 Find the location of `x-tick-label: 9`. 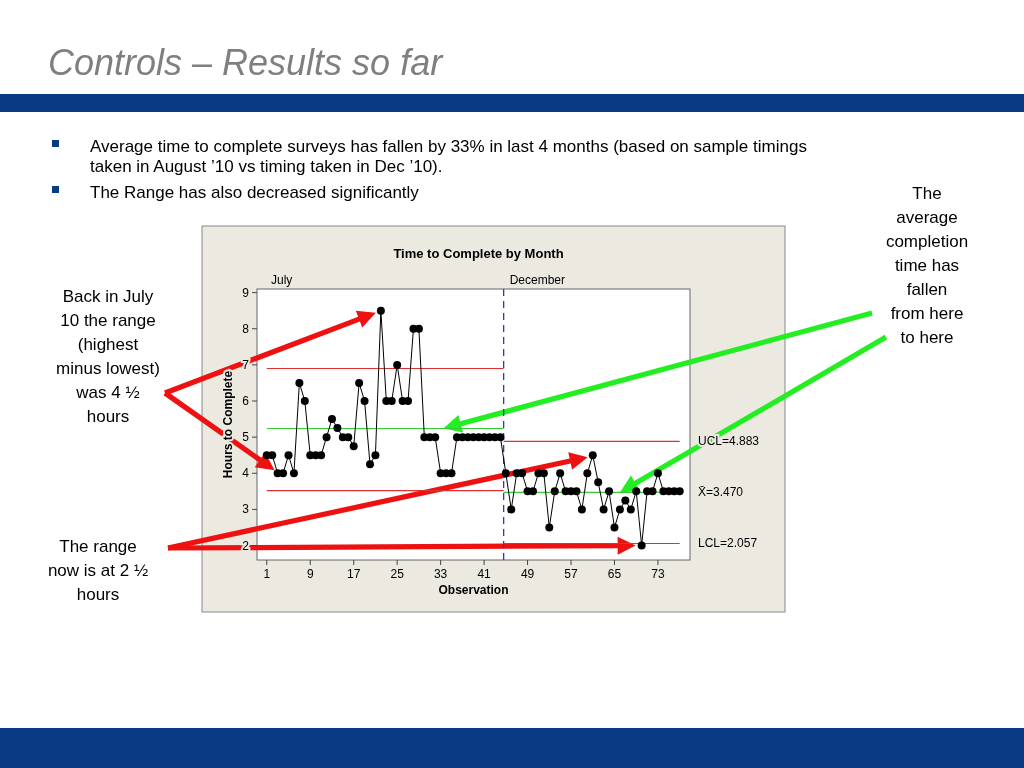

x-tick-label: 9 is located at coordinates (310, 574).